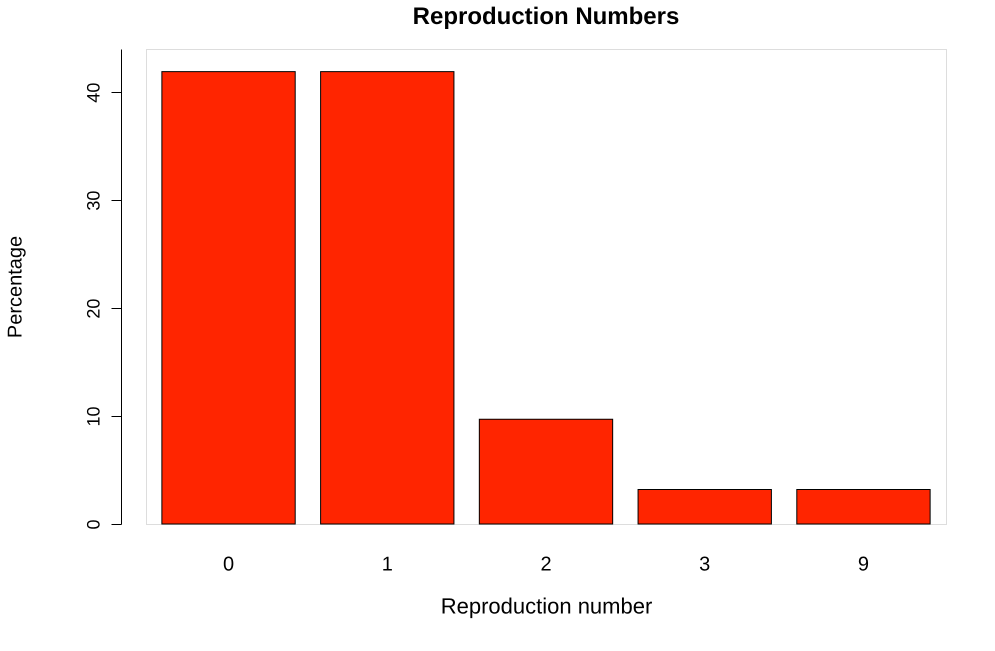 This screenshot has height=651, width=995. I want to click on y-tick-label: 30, so click(94, 200).